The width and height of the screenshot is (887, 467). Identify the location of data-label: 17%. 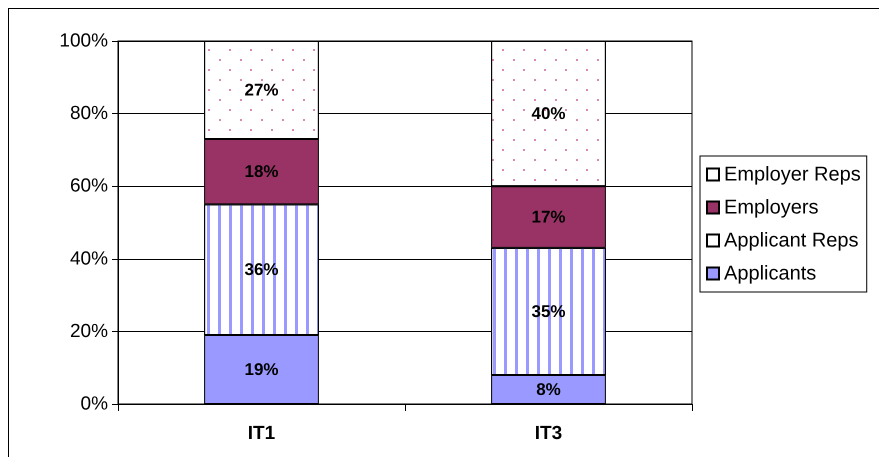
(548, 217).